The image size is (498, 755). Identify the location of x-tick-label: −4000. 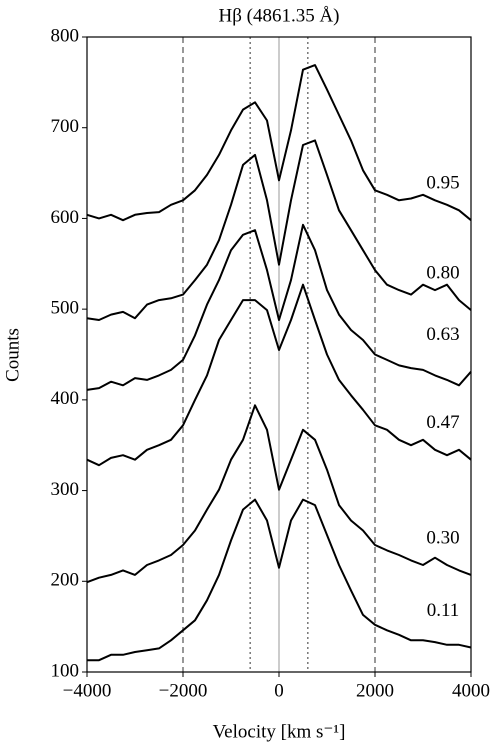
(87, 690).